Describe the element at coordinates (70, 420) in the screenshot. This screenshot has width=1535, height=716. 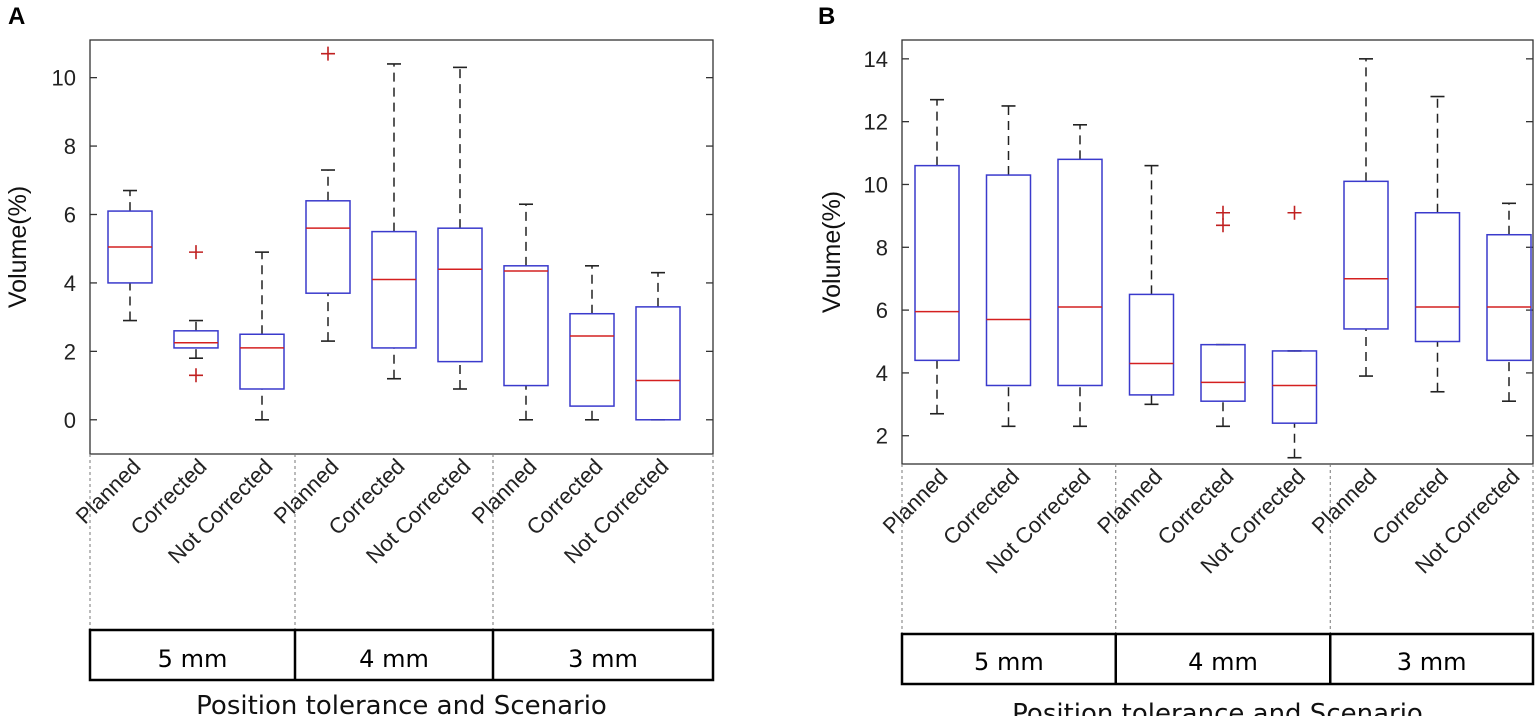
I see `y-tick-label: 0` at that location.